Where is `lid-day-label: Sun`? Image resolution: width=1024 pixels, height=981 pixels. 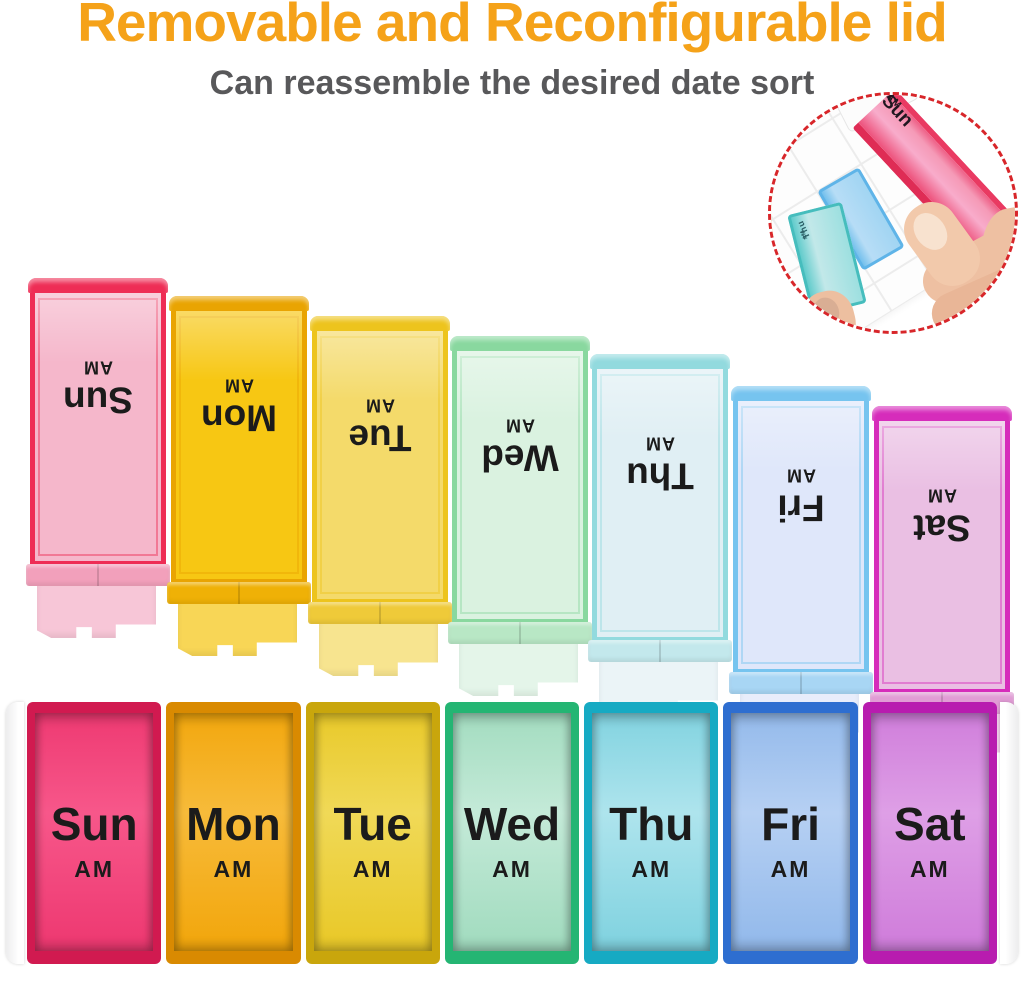 lid-day-label: Sun is located at coordinates (98, 400).